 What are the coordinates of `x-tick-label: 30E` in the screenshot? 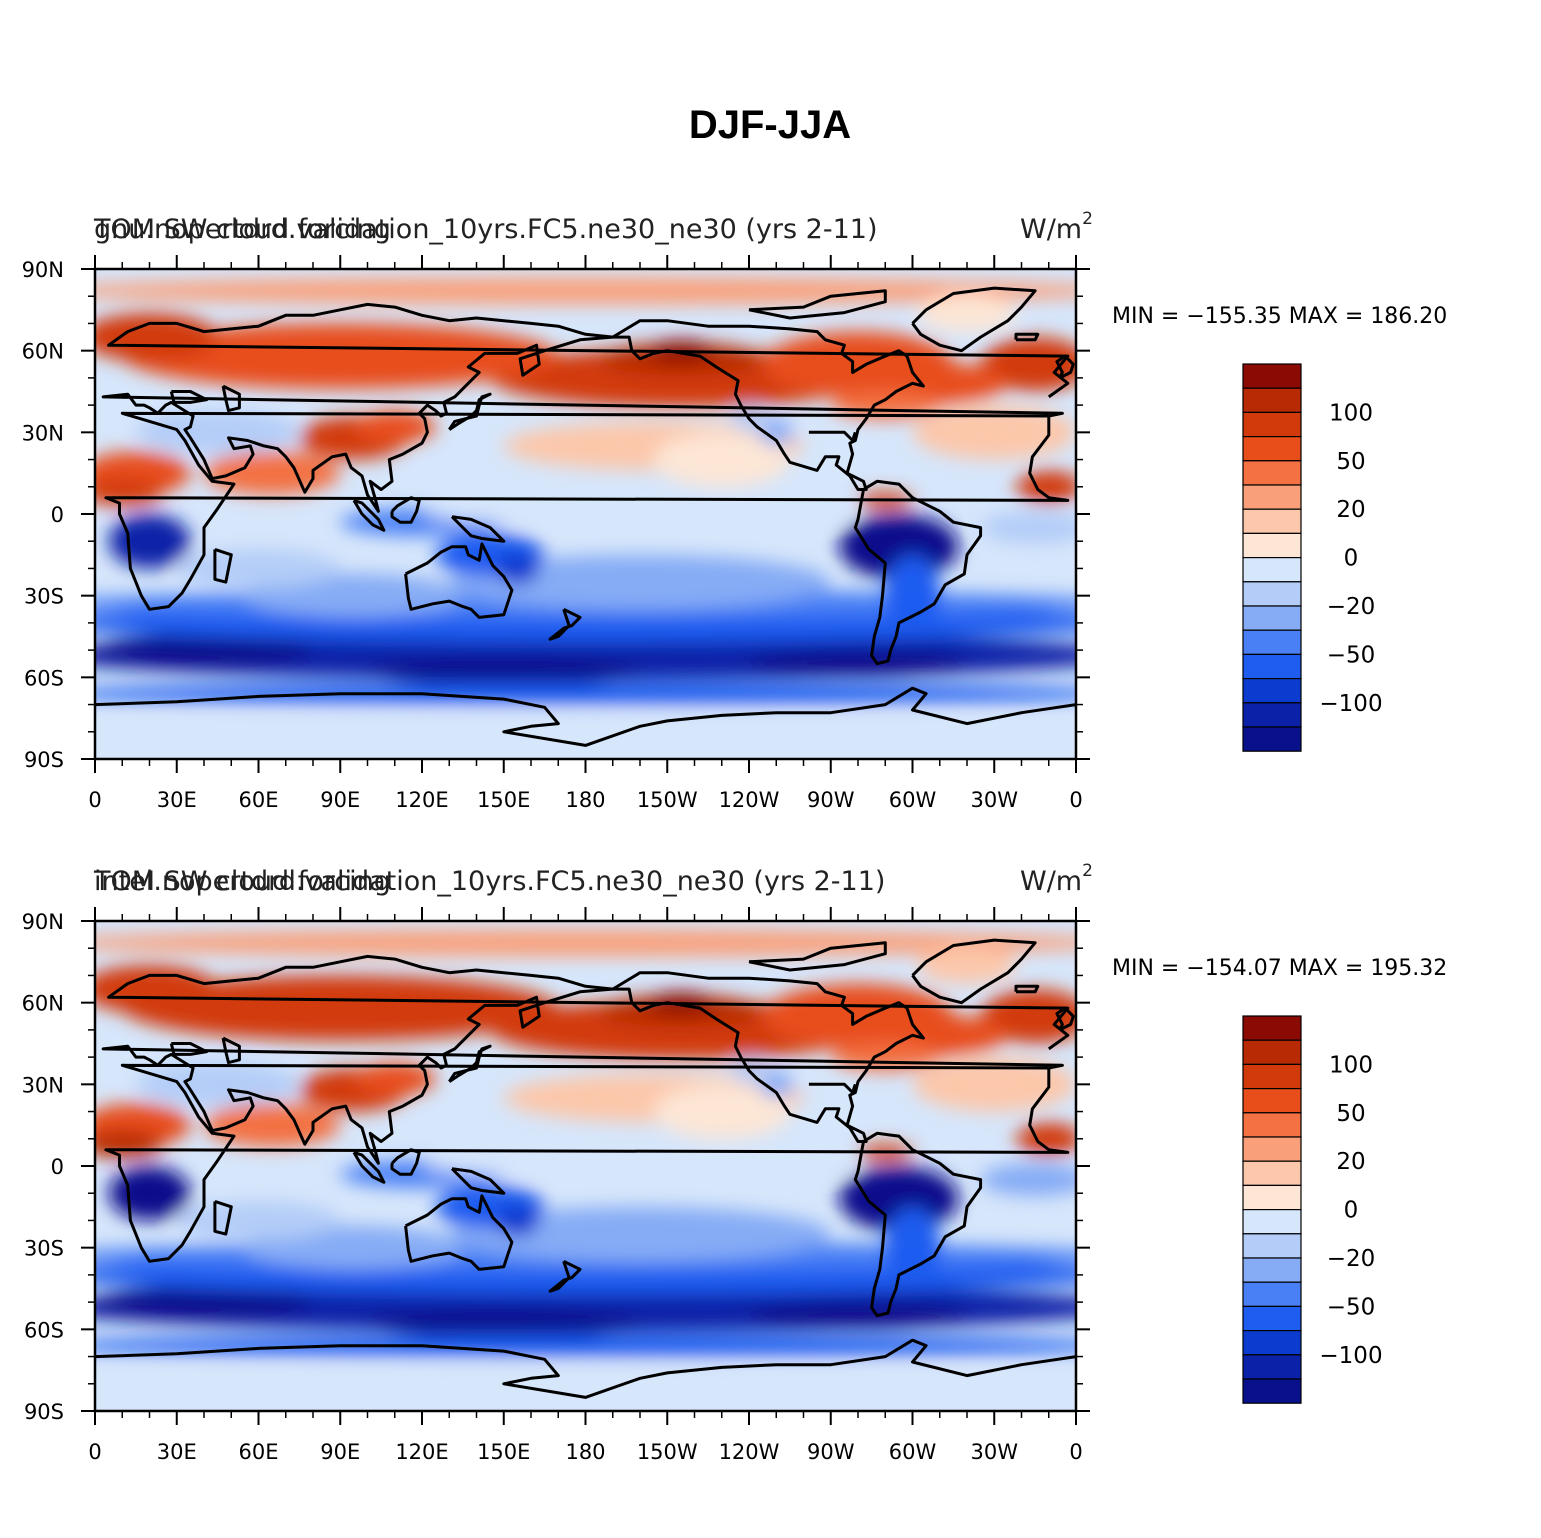 It's located at (177, 1452).